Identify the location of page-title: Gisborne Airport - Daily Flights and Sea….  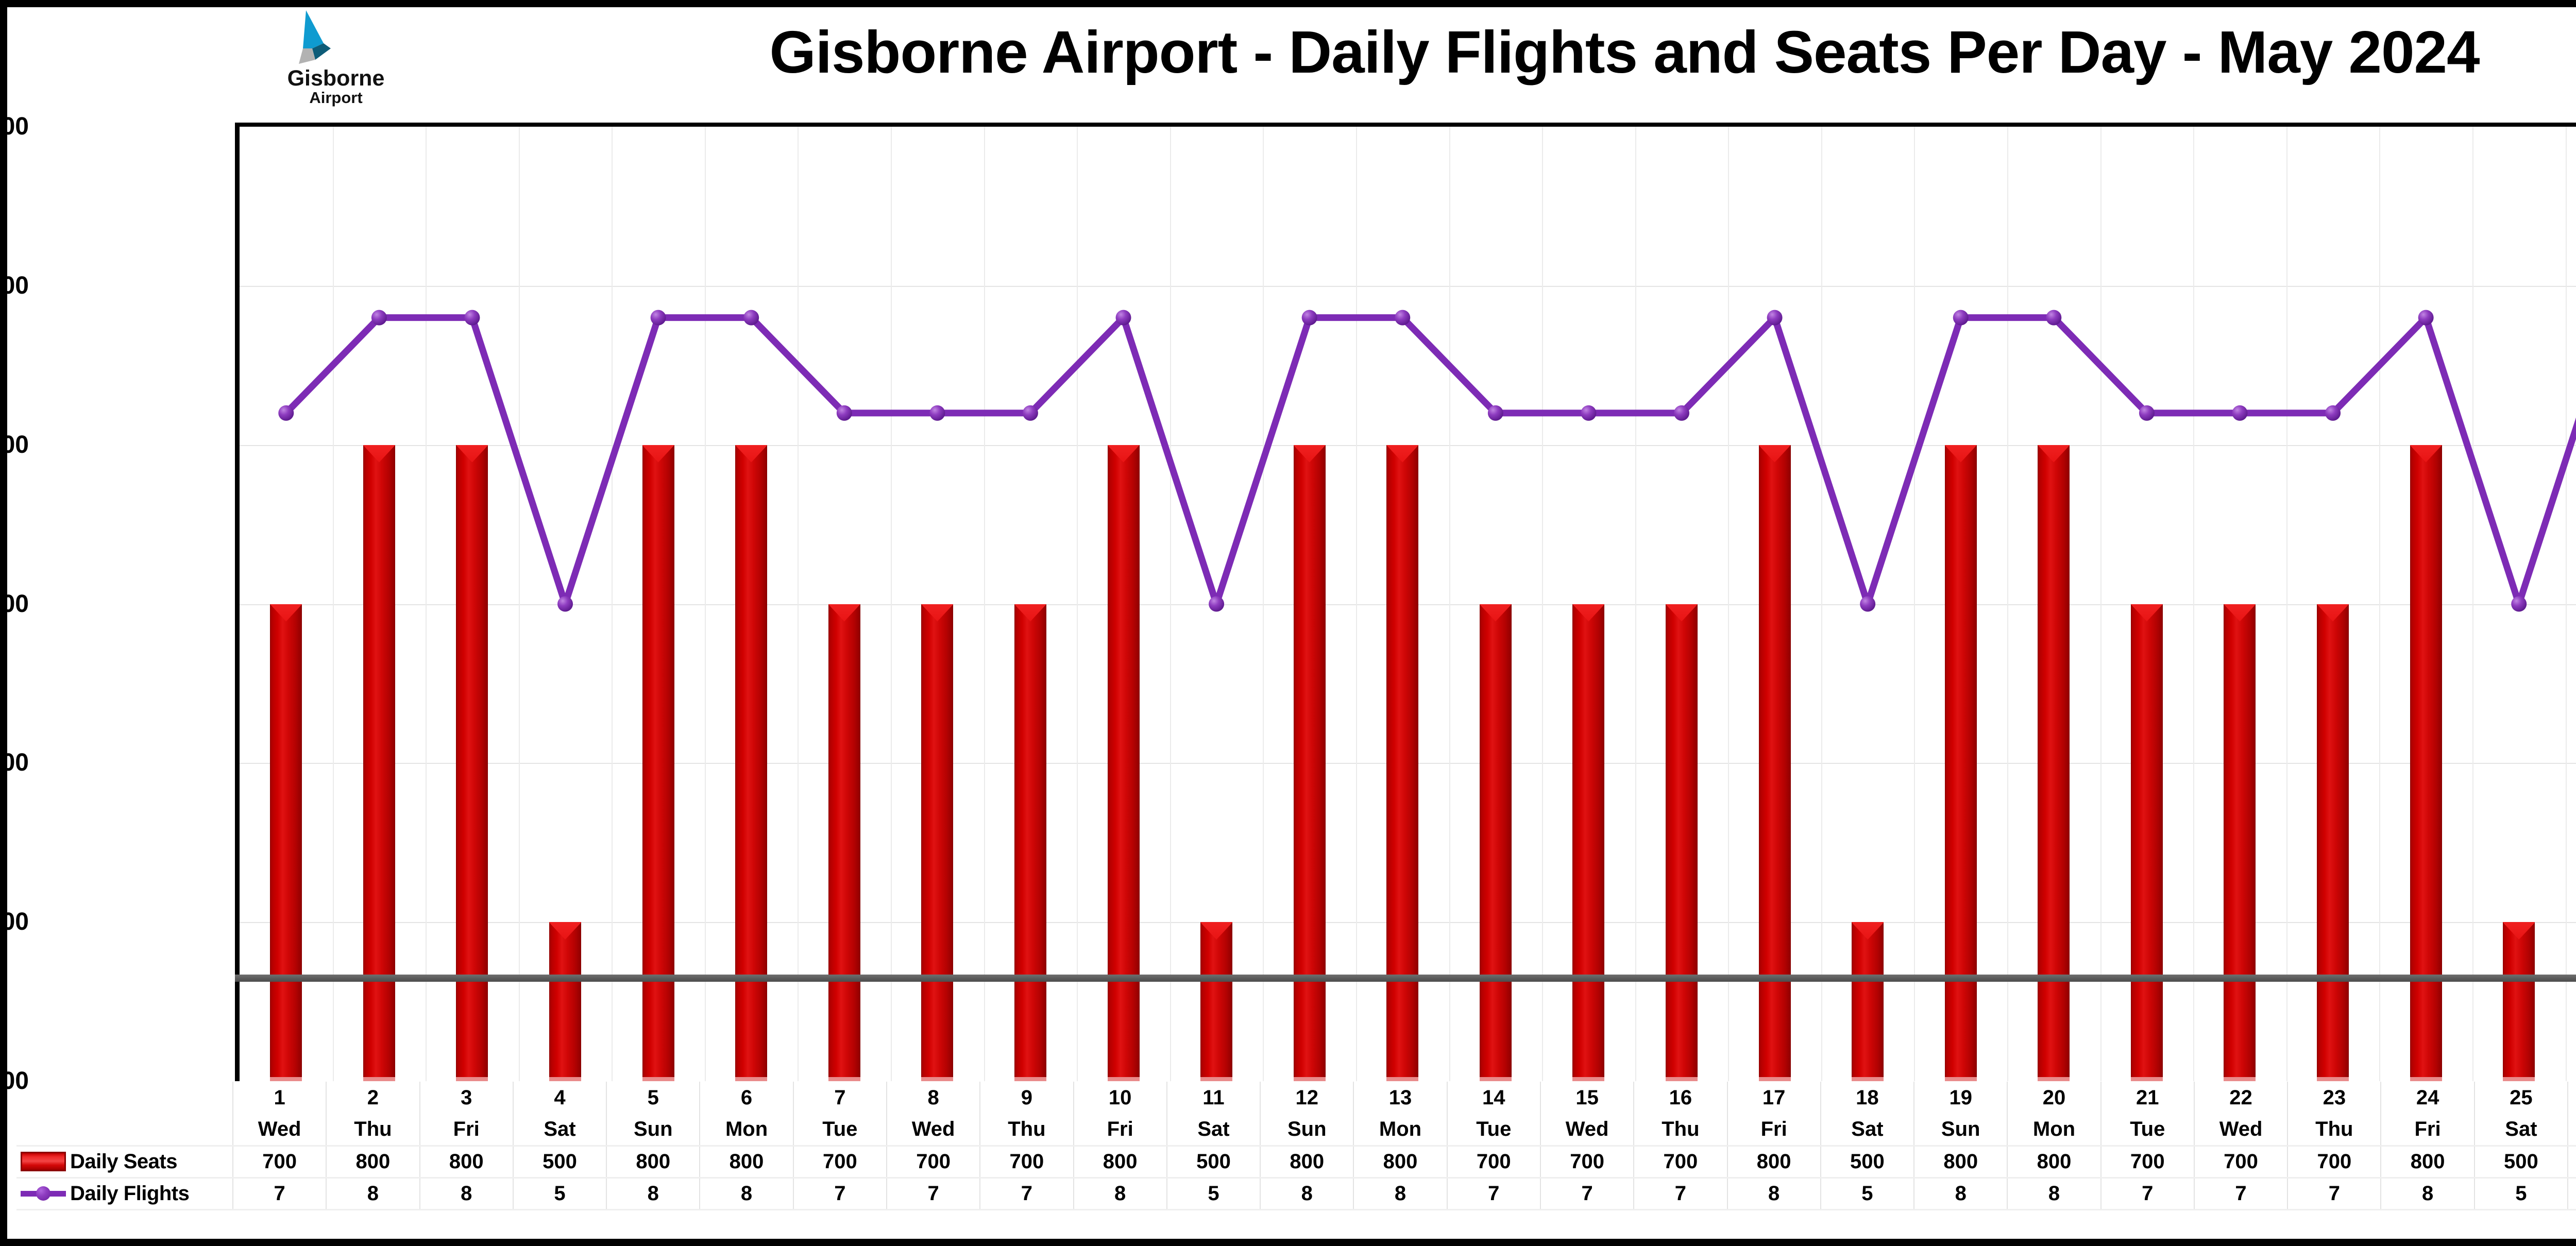
(1624, 52).